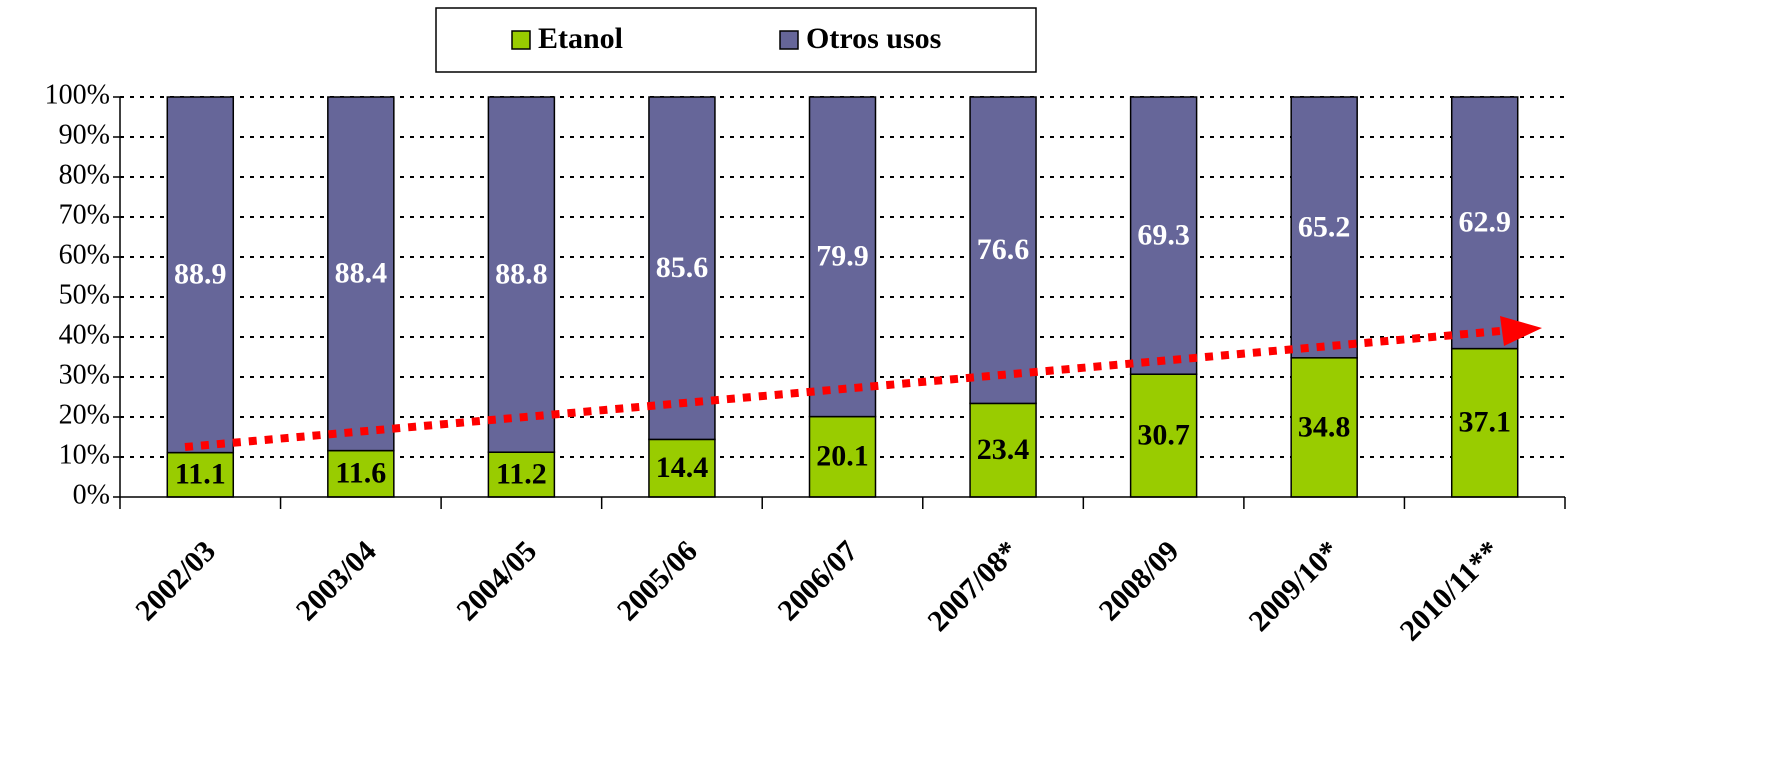  I want to click on trend-arrow, so click(863, 383).